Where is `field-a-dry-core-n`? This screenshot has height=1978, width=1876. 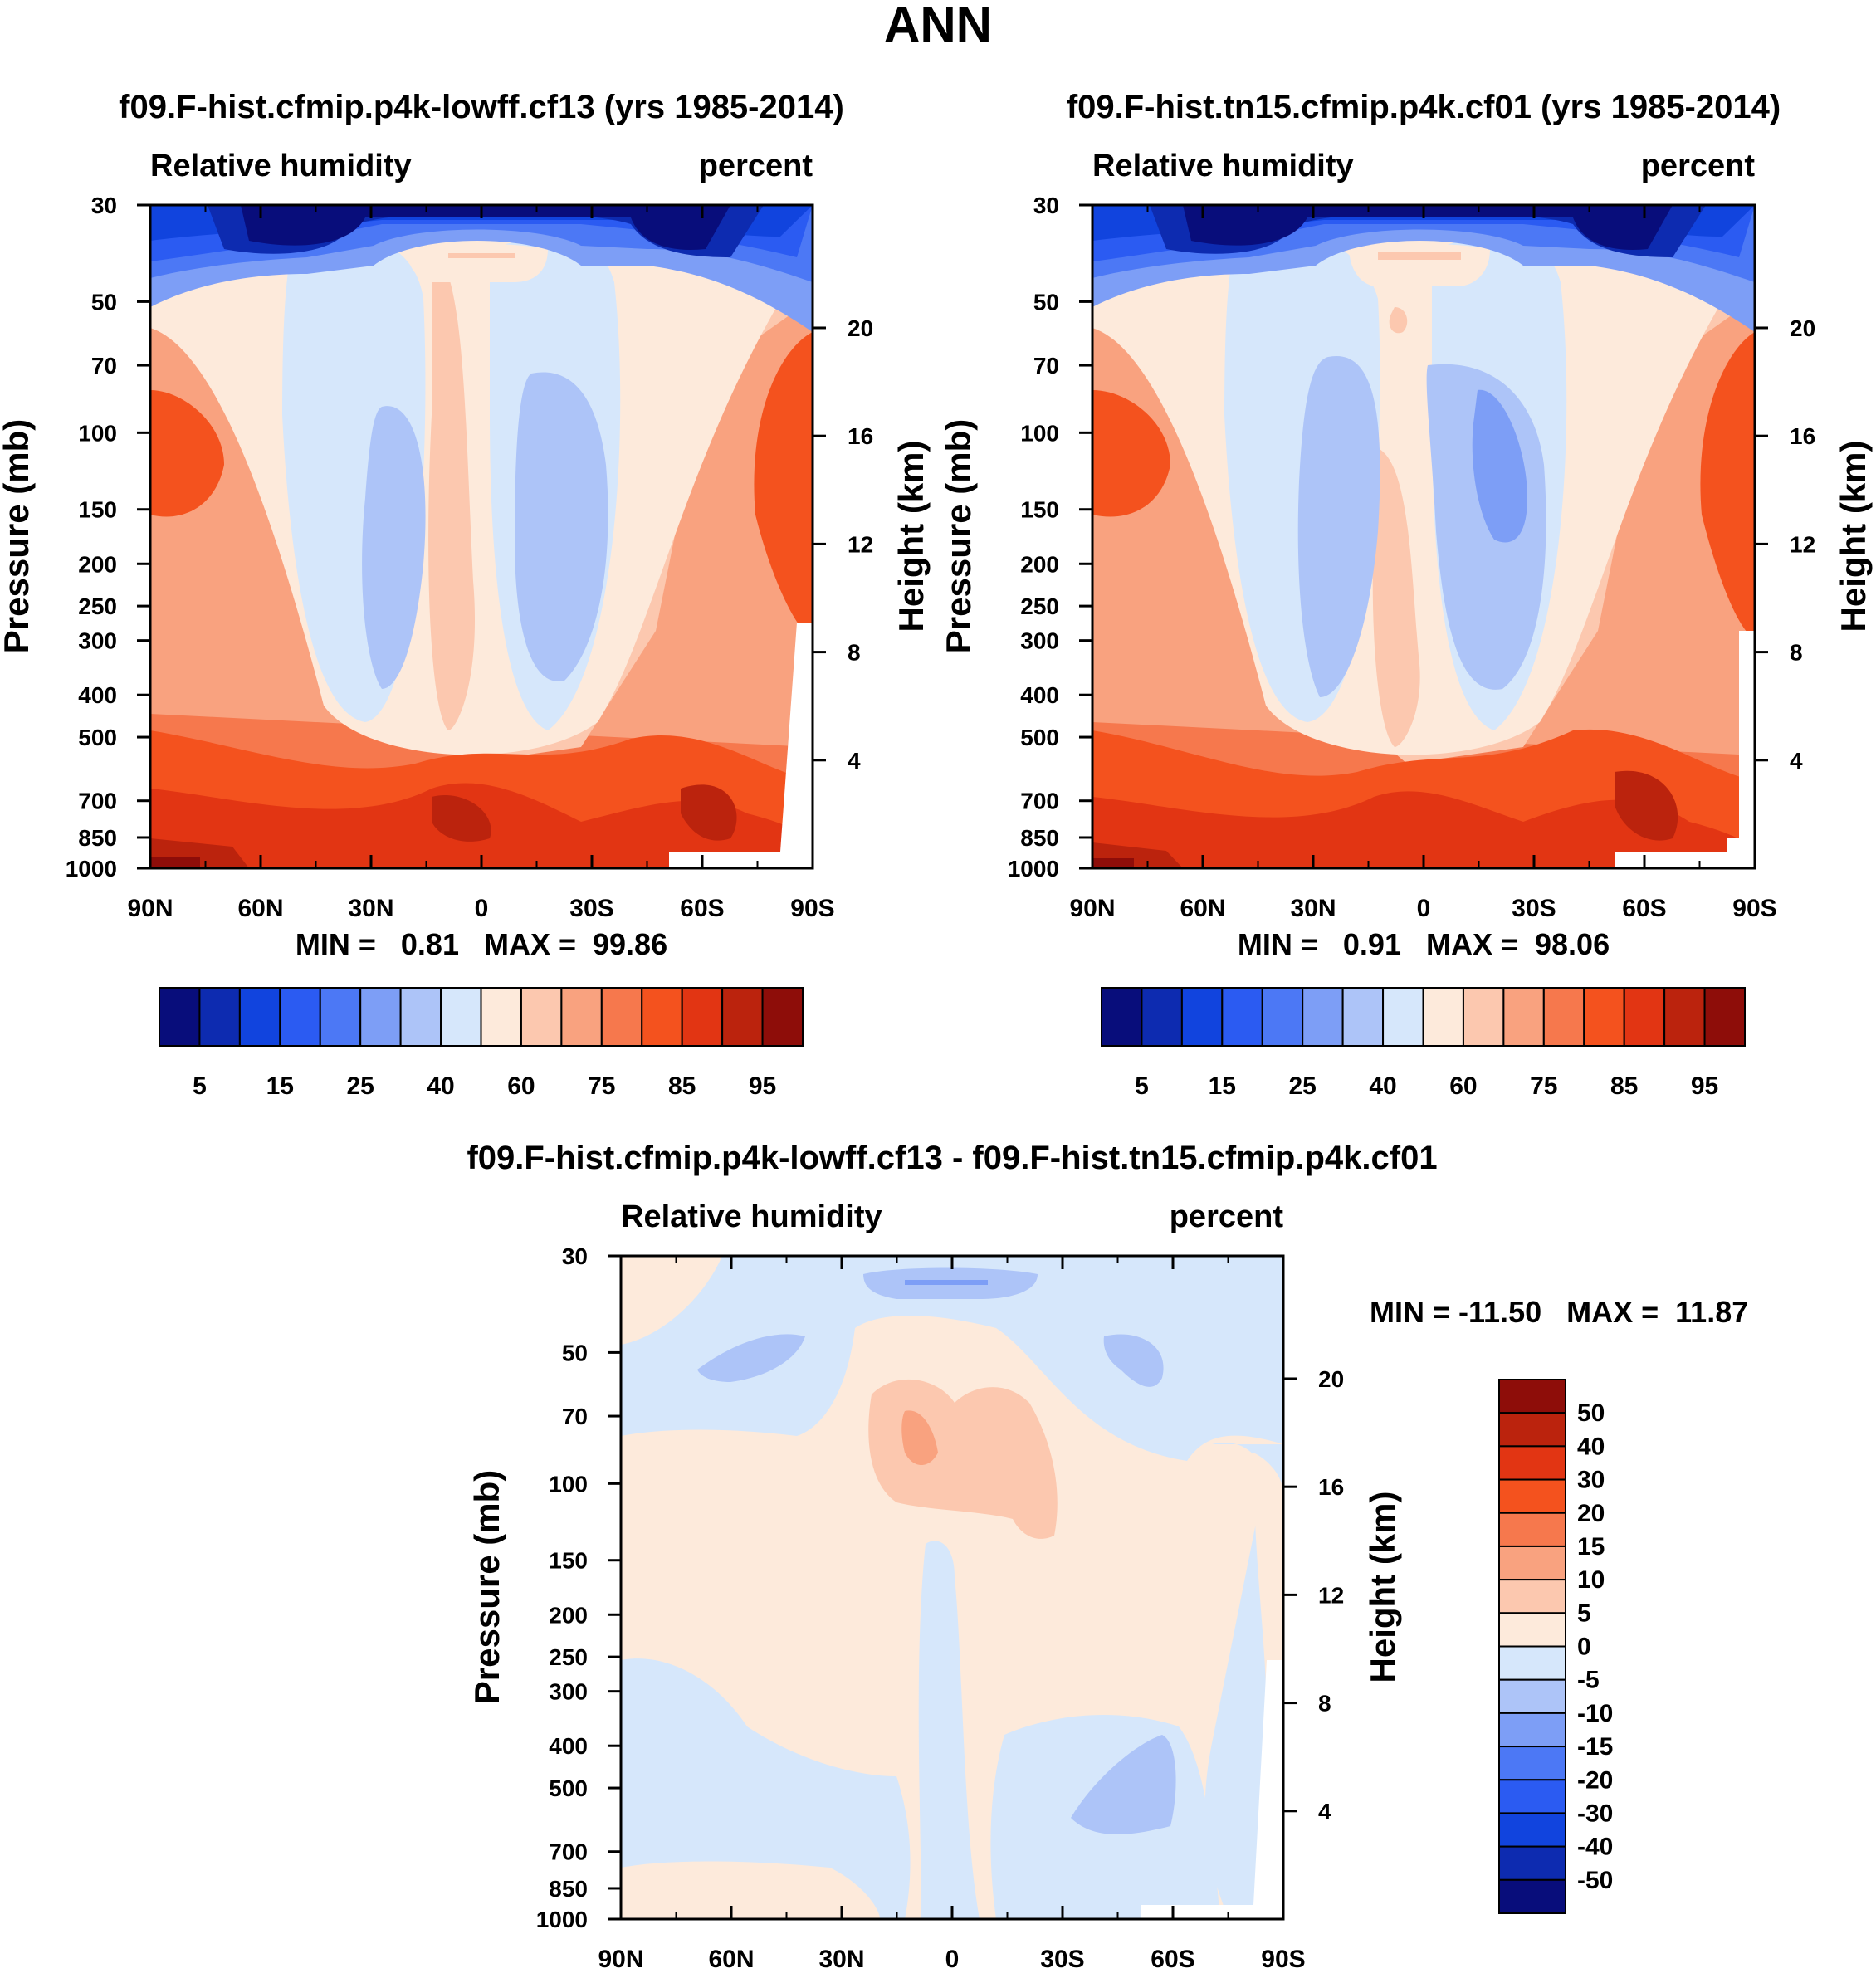
field-a-dry-core-n is located at coordinates (394, 548).